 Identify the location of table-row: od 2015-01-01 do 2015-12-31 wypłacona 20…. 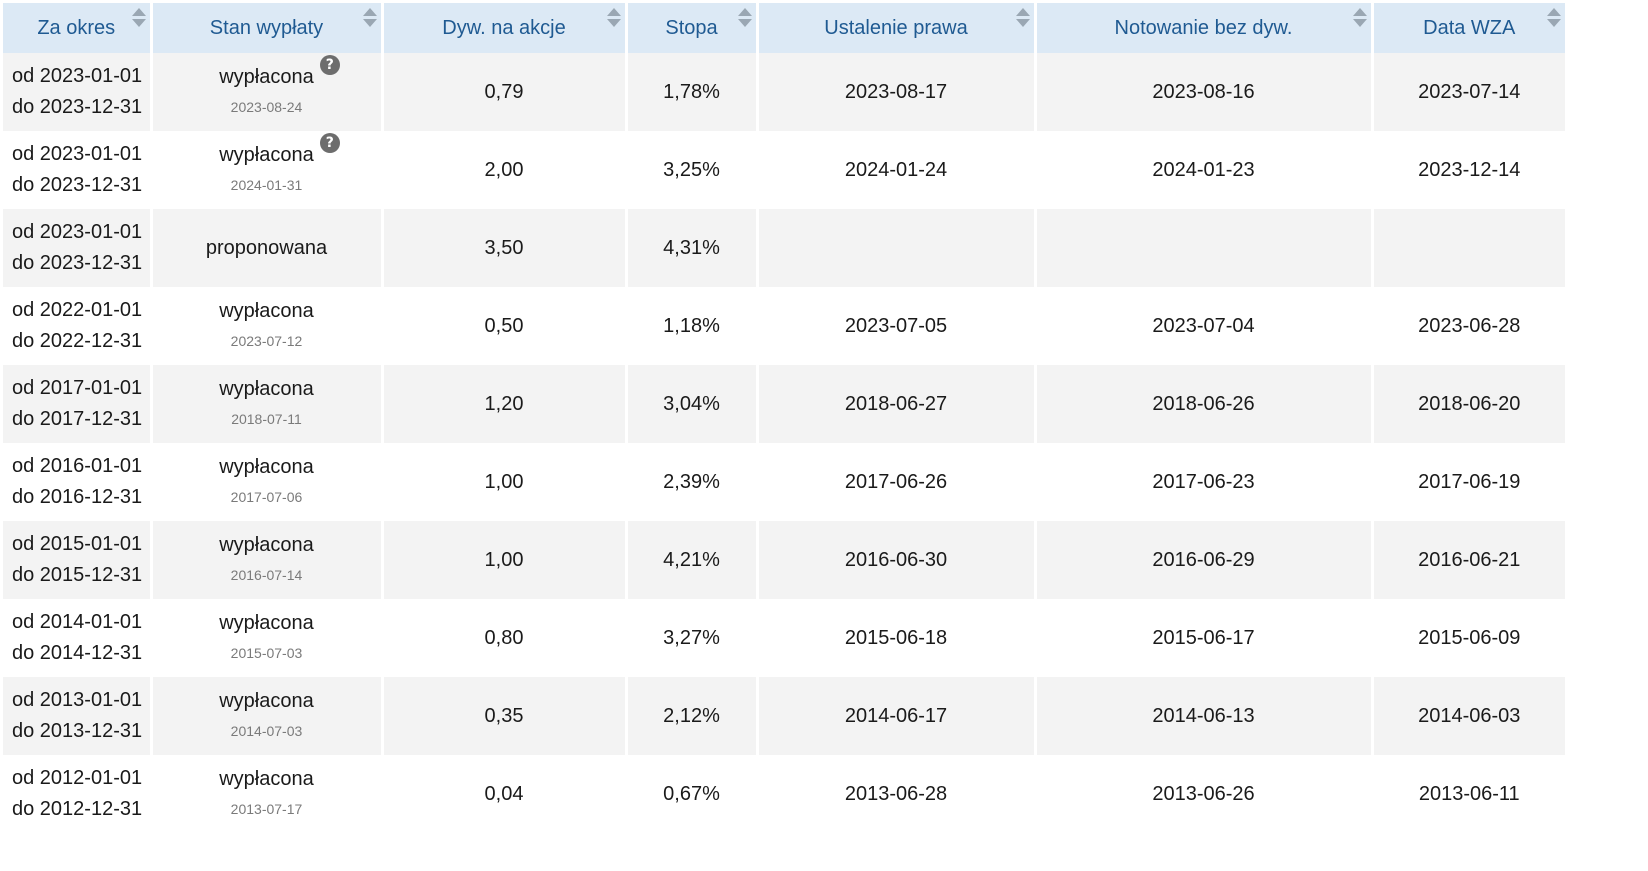
(784, 560).